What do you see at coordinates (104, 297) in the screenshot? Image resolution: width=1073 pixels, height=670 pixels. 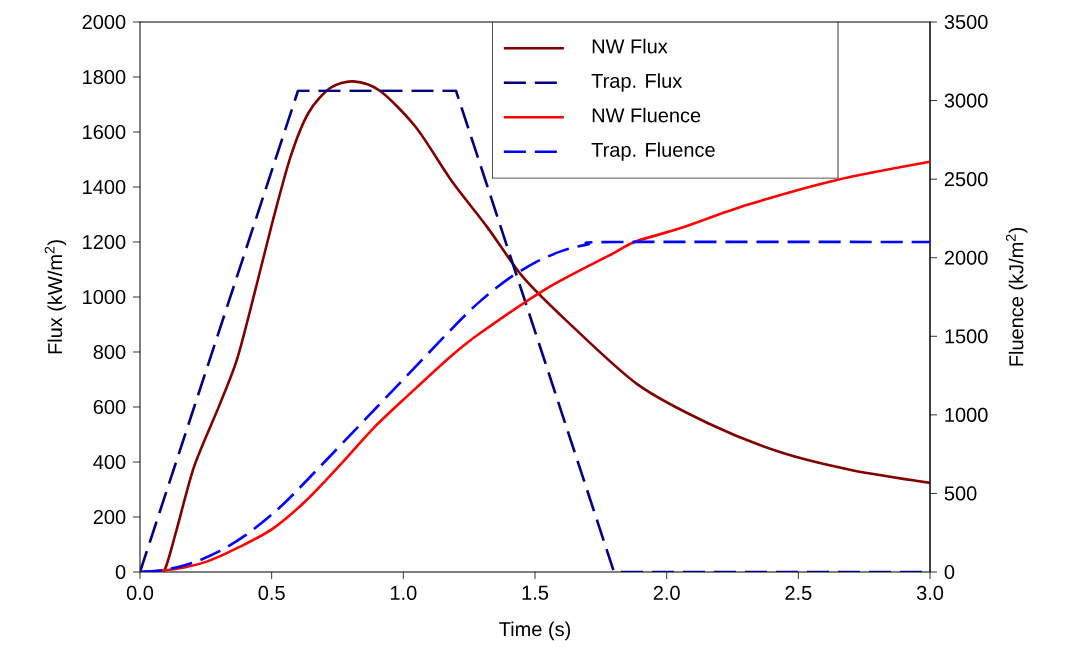 I see `y-tick-label: 1000` at bounding box center [104, 297].